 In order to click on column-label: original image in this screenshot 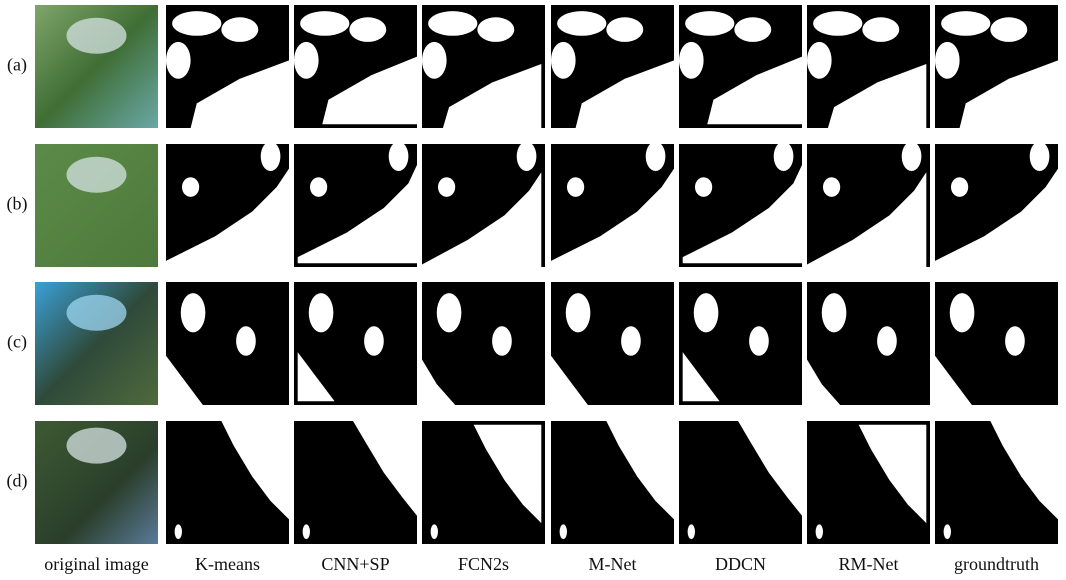, I will do `click(96, 564)`.